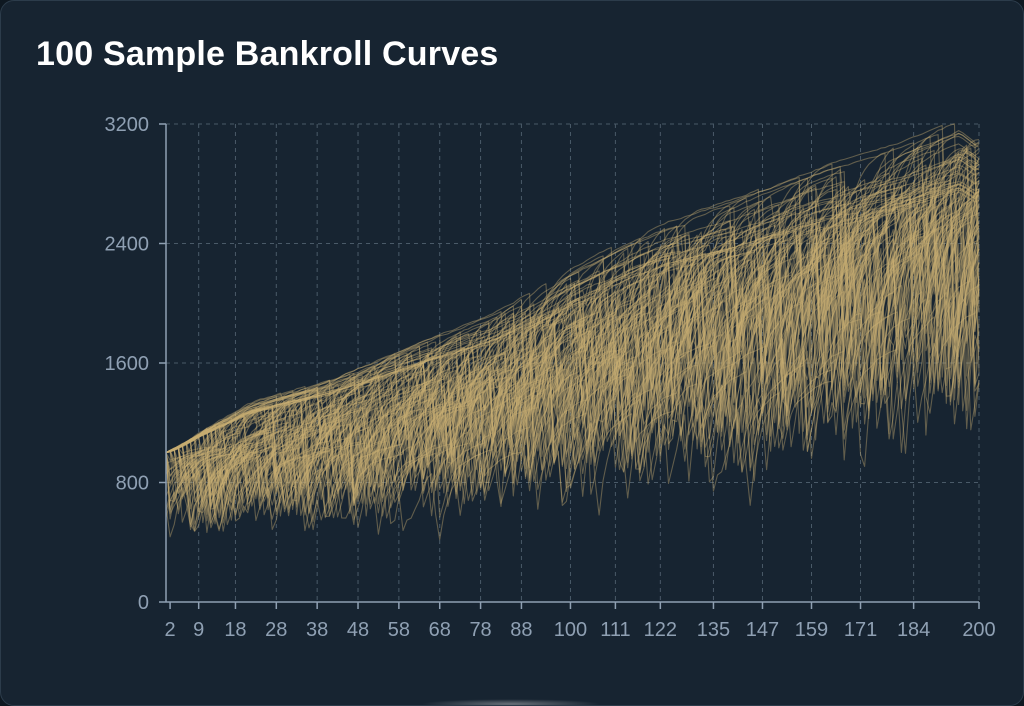  What do you see at coordinates (615, 630) in the screenshot?
I see `x-tick-label: 111` at bounding box center [615, 630].